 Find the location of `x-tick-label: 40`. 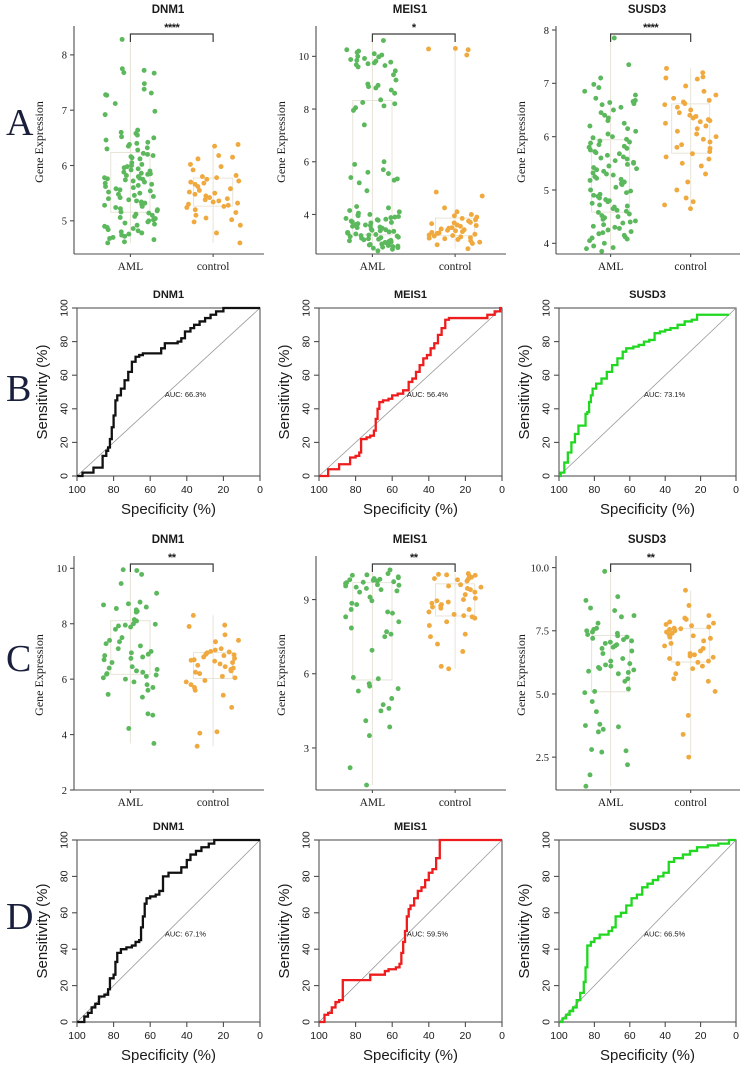

x-tick-label: 40 is located at coordinates (187, 490).